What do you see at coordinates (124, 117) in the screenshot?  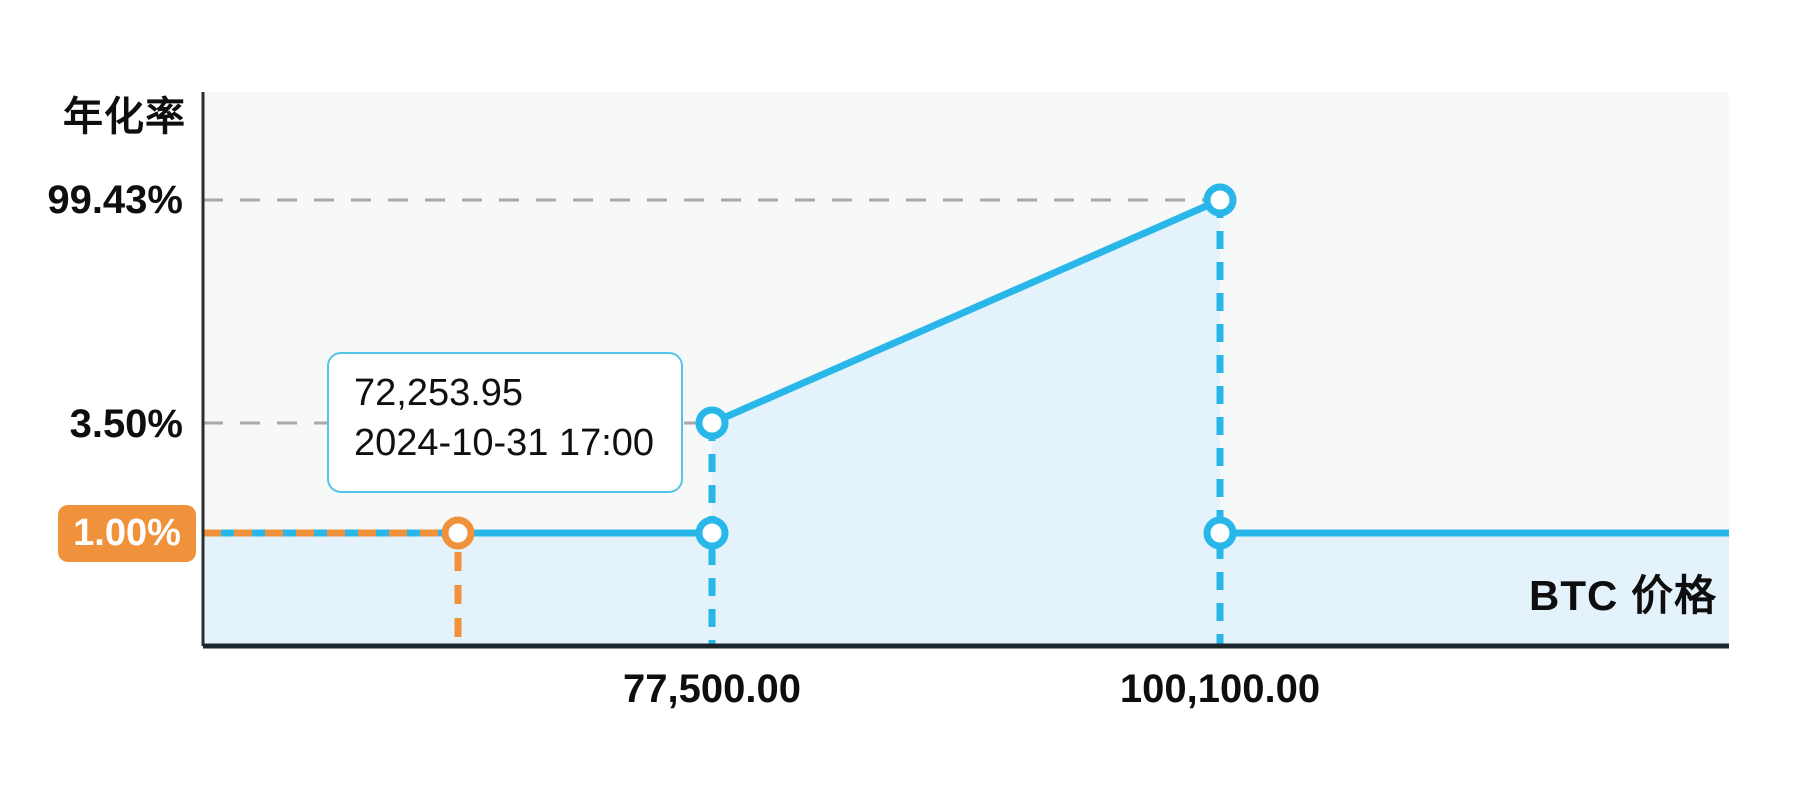 I see `y-axis-title: 年化率` at bounding box center [124, 117].